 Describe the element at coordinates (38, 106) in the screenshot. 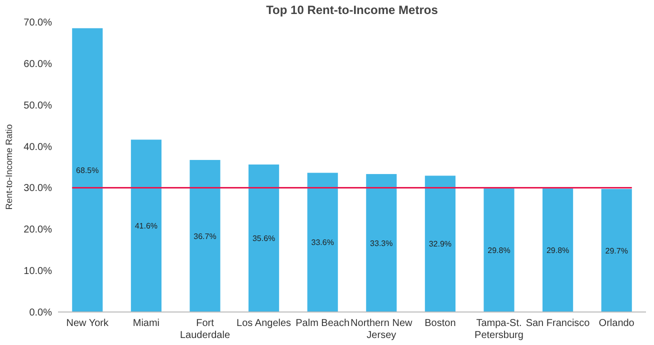

I see `y-tick-label: 50.0%` at that location.